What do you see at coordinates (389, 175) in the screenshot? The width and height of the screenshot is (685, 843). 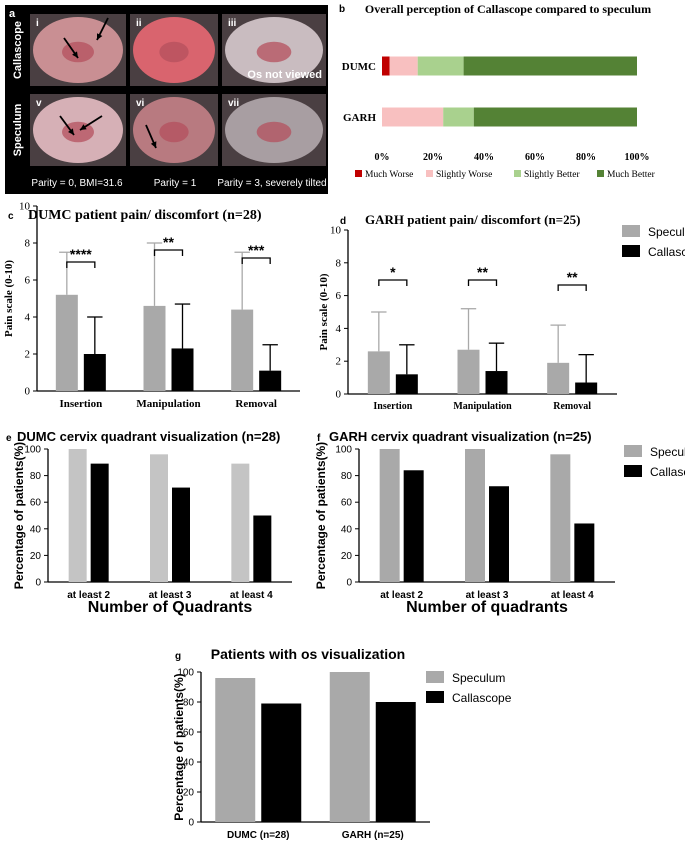 I see `legend-label: Much Worse` at bounding box center [389, 175].